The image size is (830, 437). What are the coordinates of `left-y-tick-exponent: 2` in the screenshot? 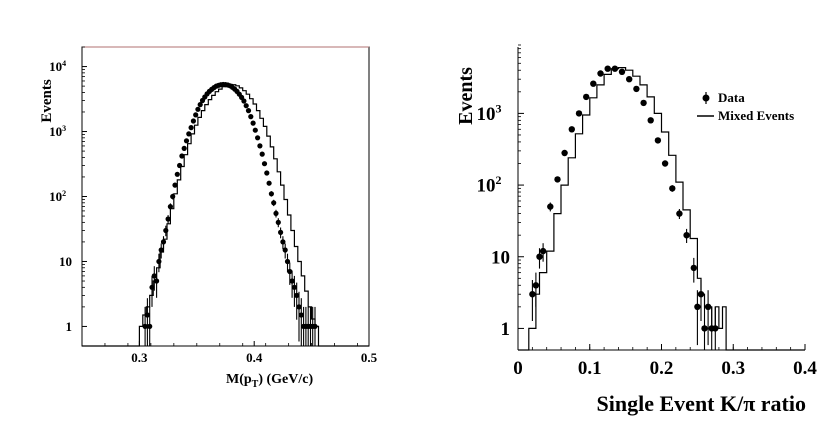 It's located at (64, 193).